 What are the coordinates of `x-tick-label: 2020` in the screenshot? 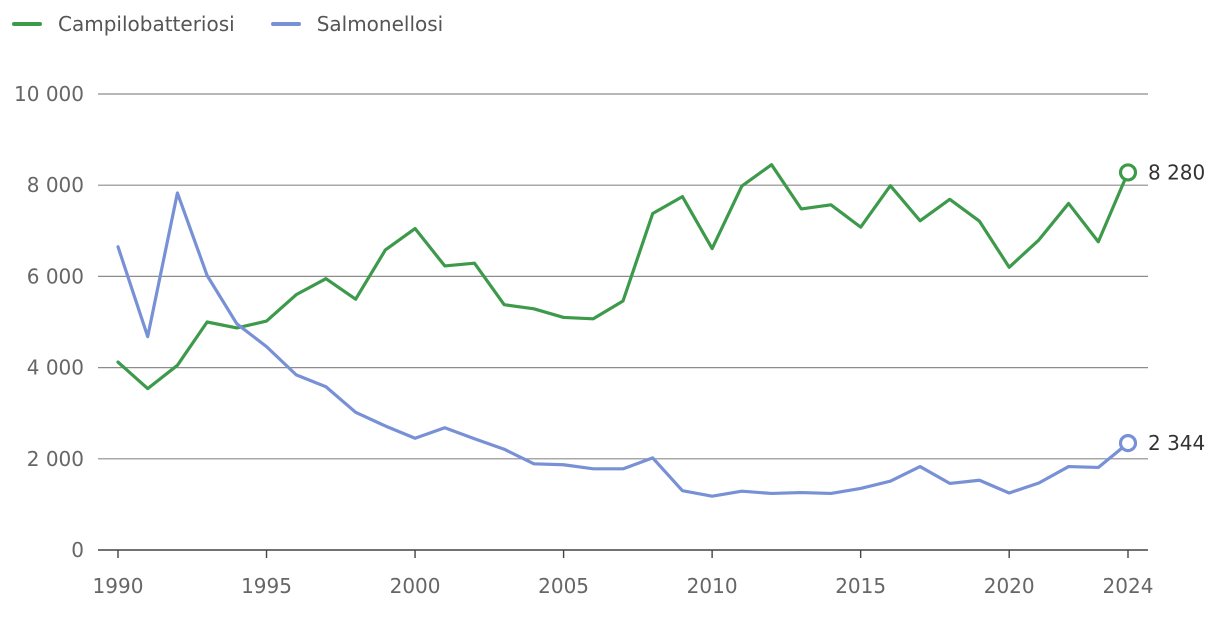 It's located at (1009, 586).